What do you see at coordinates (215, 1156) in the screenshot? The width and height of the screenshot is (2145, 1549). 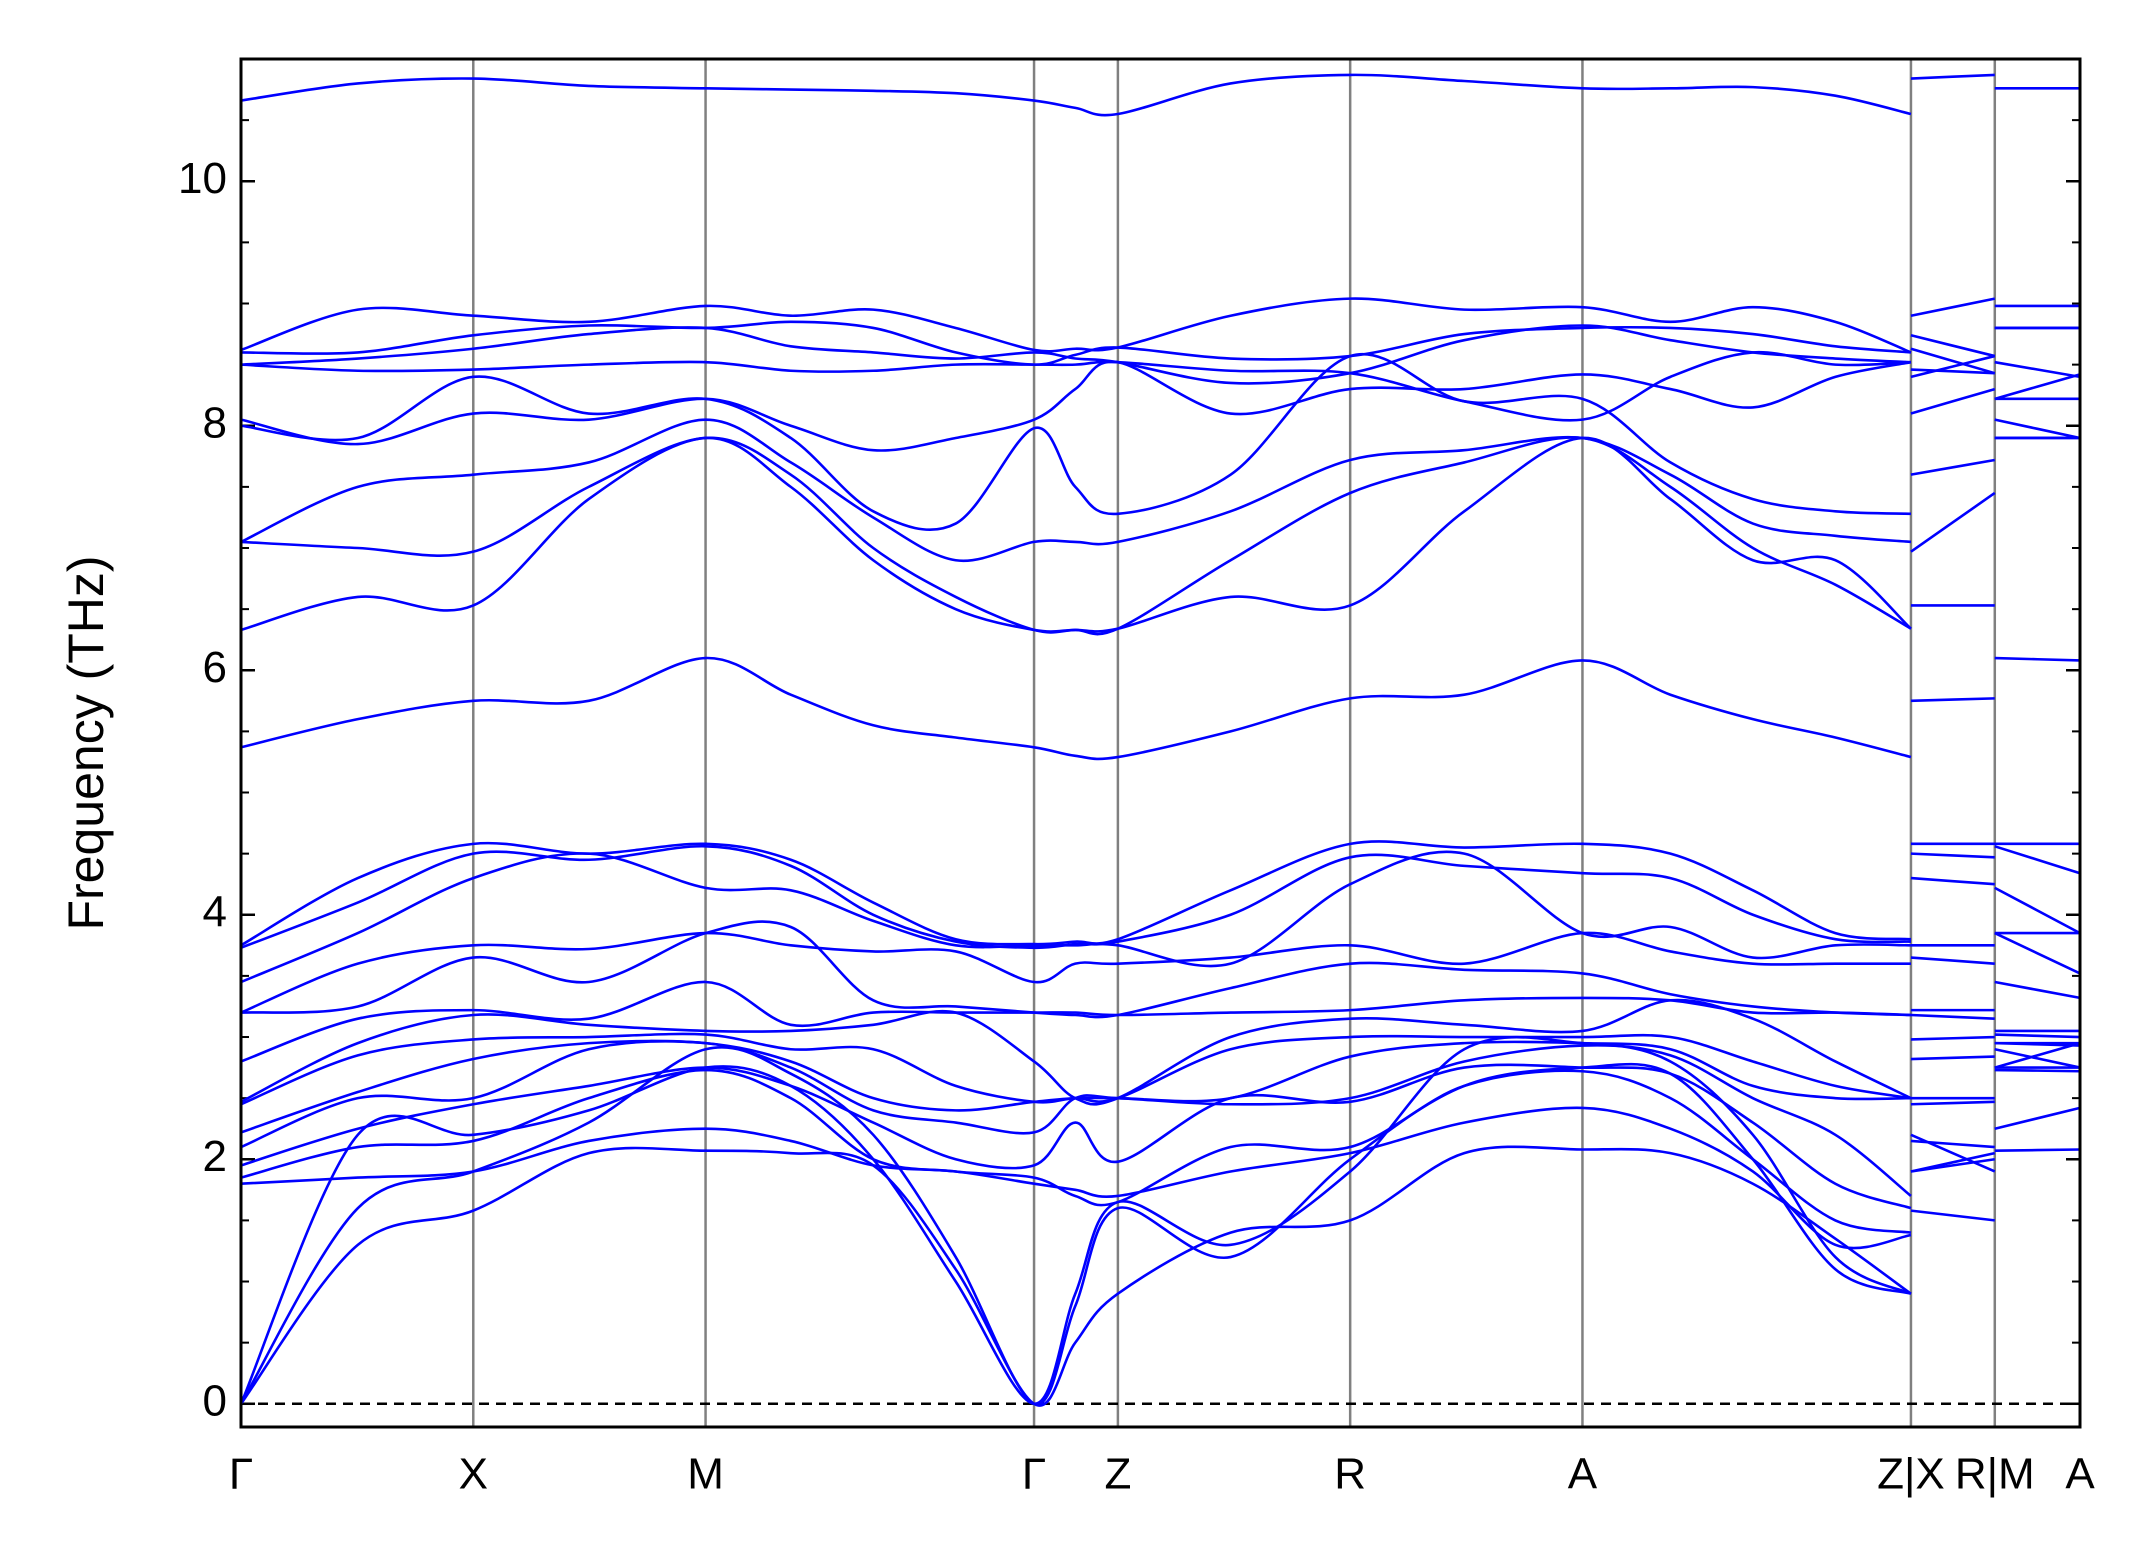 I see `y-tick-label: 2` at bounding box center [215, 1156].